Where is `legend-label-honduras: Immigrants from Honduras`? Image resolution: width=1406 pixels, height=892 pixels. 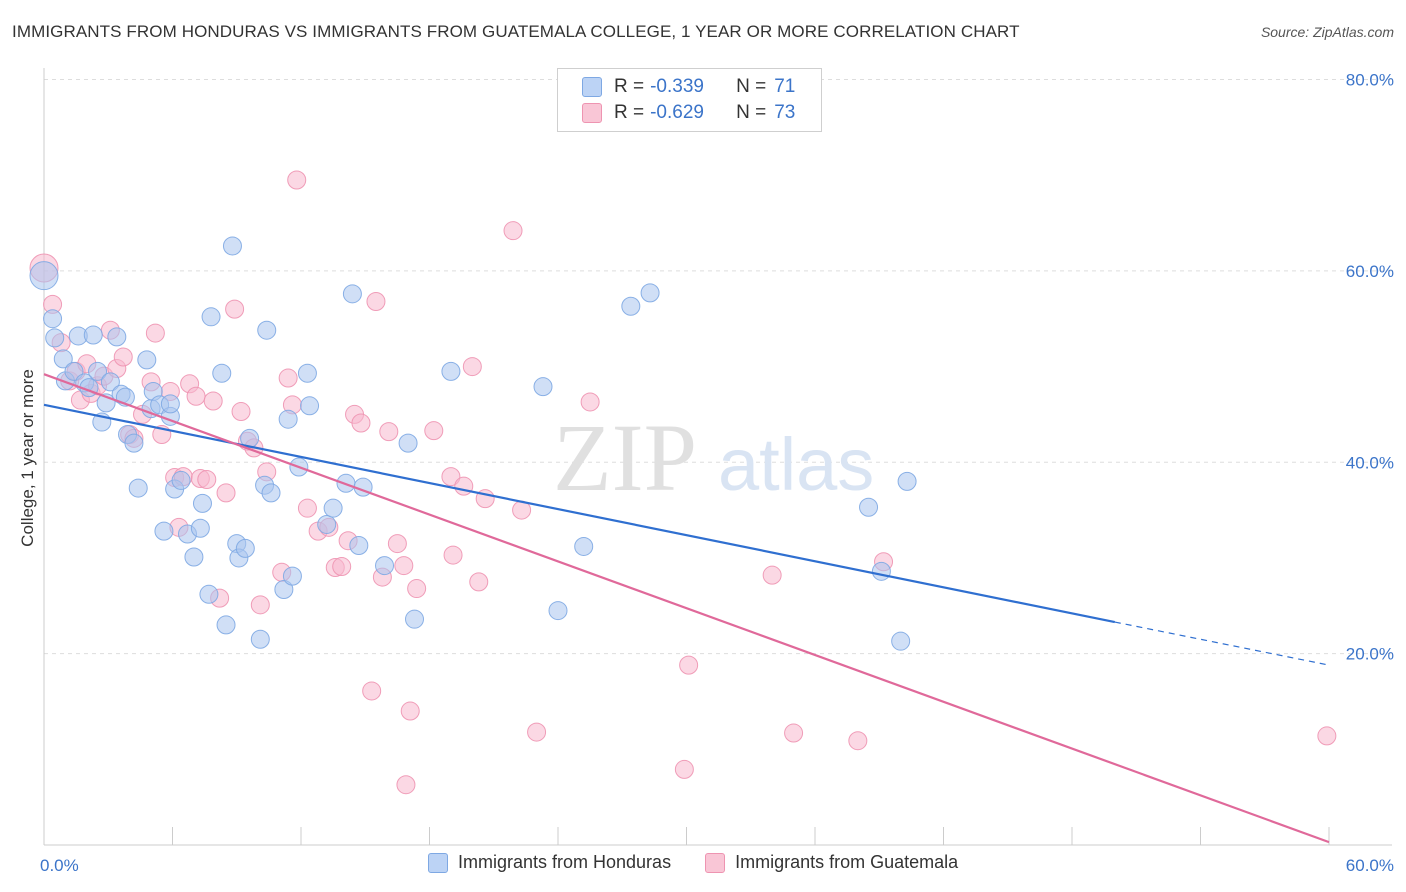 legend-label-honduras: Immigrants from Honduras is located at coordinates (565, 862).